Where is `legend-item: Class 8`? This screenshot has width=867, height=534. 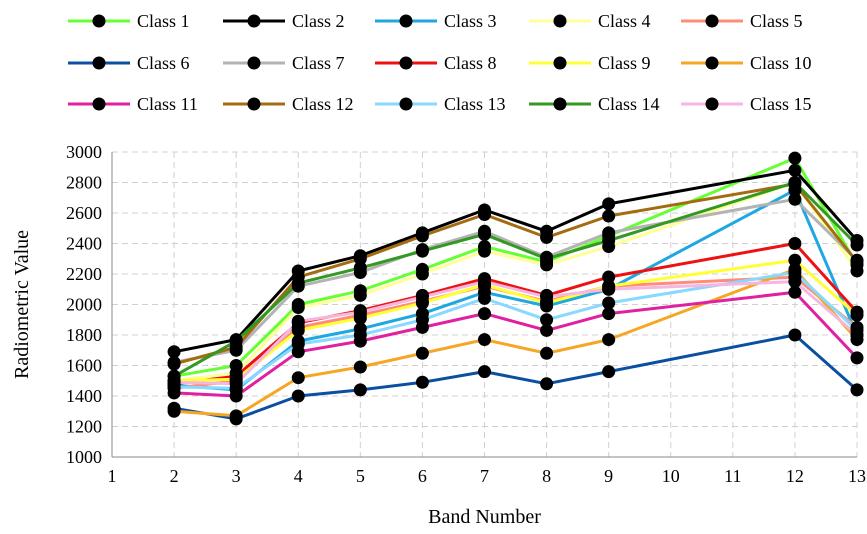
legend-item: Class 8 is located at coordinates (436, 63).